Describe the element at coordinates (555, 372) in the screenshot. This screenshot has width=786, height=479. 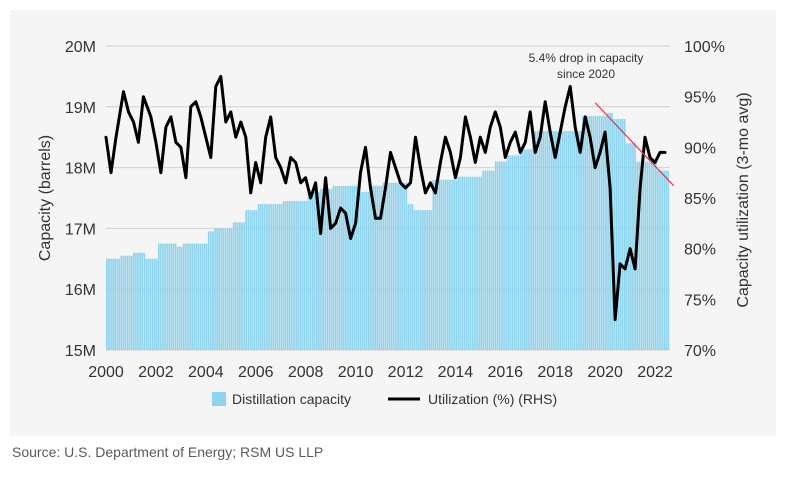
I see `x-tick-label: 2018` at that location.